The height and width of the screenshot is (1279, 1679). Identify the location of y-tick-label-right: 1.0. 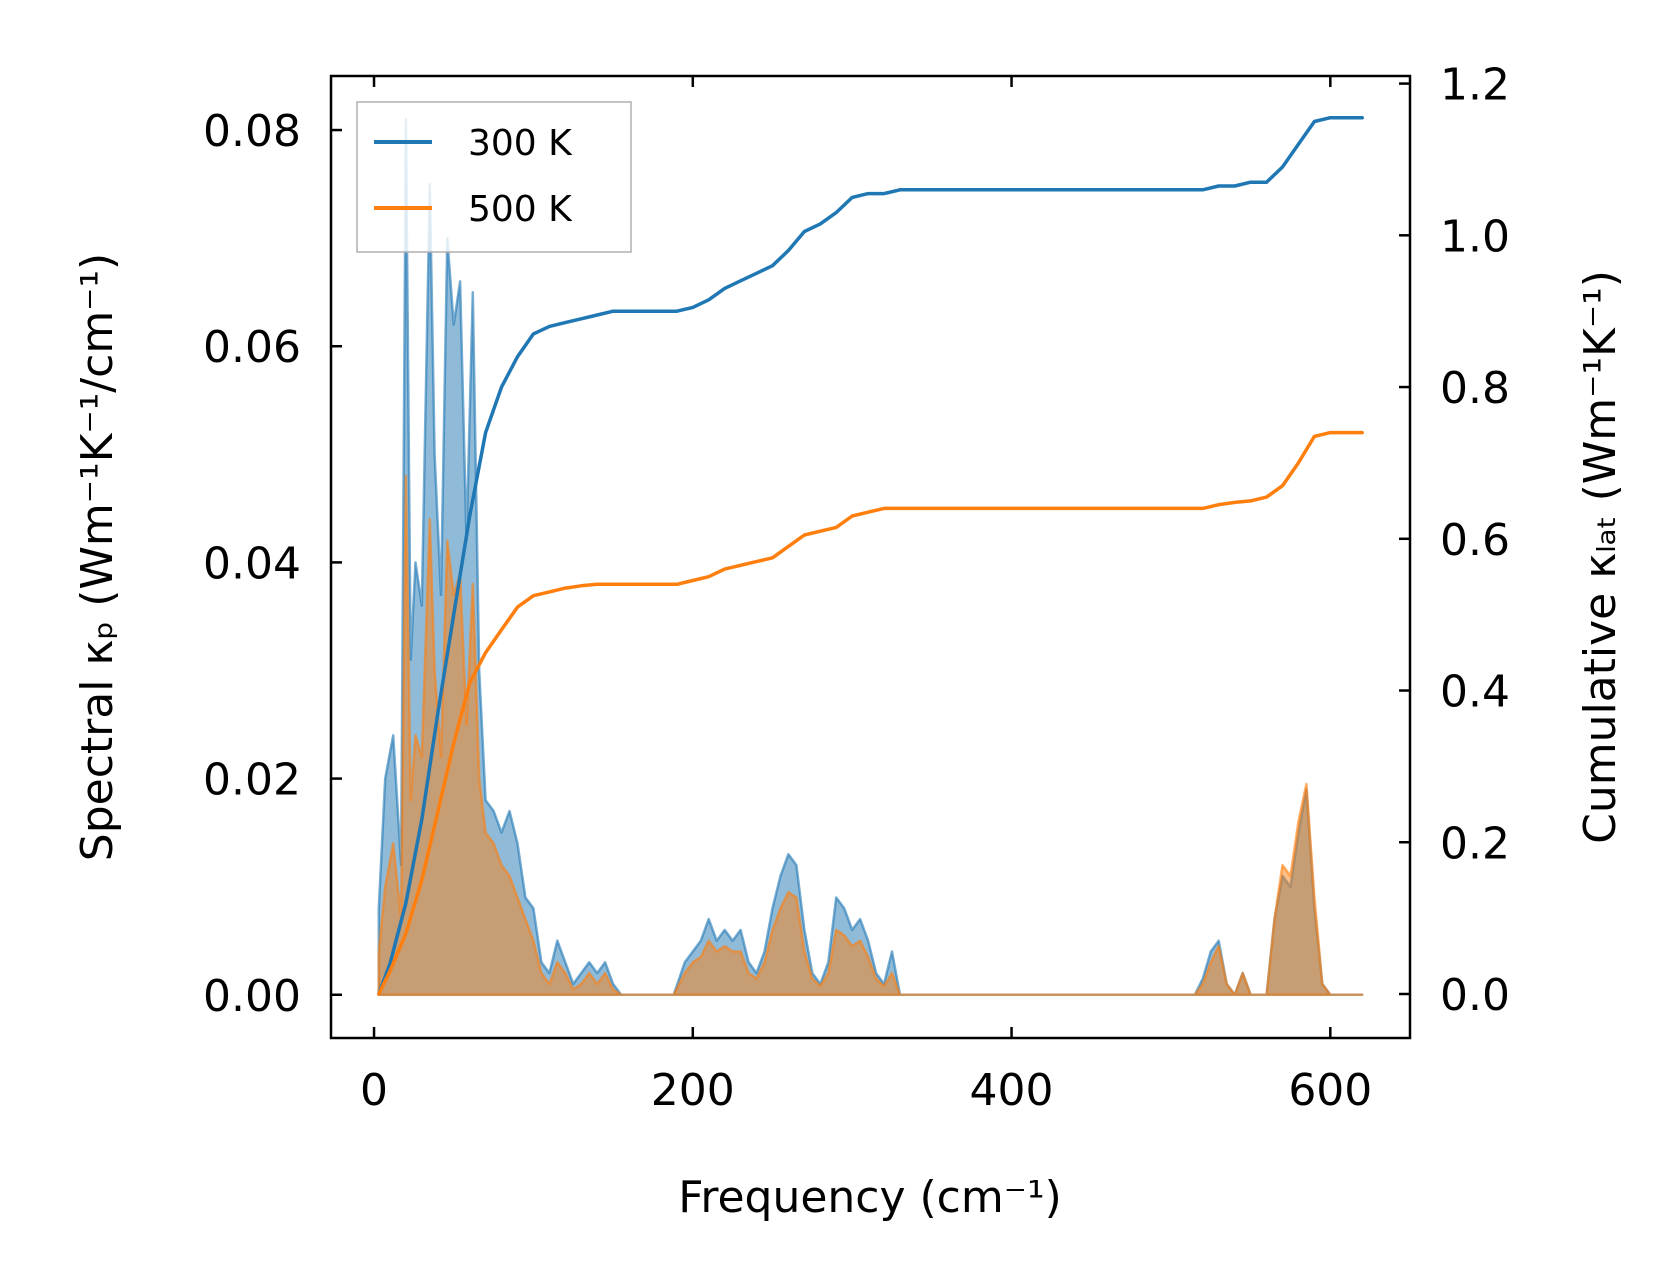
(1475, 236).